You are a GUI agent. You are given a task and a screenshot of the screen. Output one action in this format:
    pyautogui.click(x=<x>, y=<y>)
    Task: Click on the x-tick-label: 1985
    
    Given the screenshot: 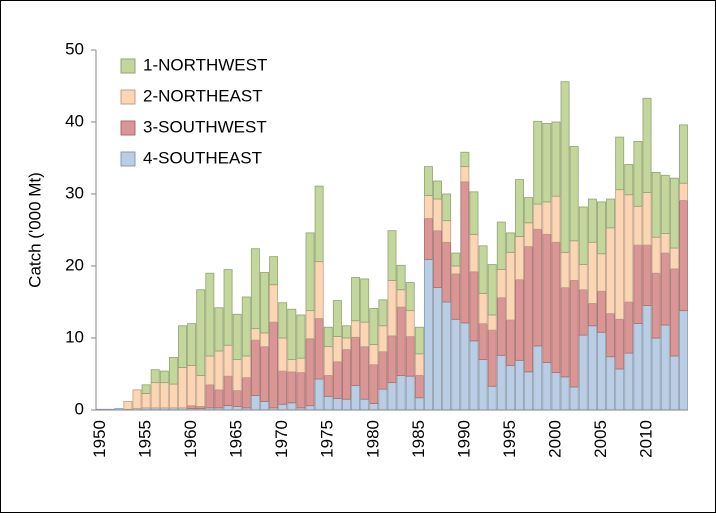 What is the action you would take?
    pyautogui.click(x=418, y=439)
    